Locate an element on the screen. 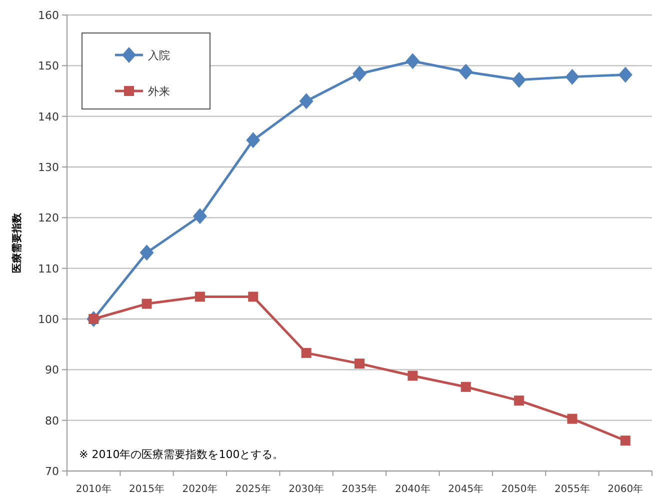 This screenshot has width=664, height=499. y-tick-label: 140 is located at coordinates (48, 117).